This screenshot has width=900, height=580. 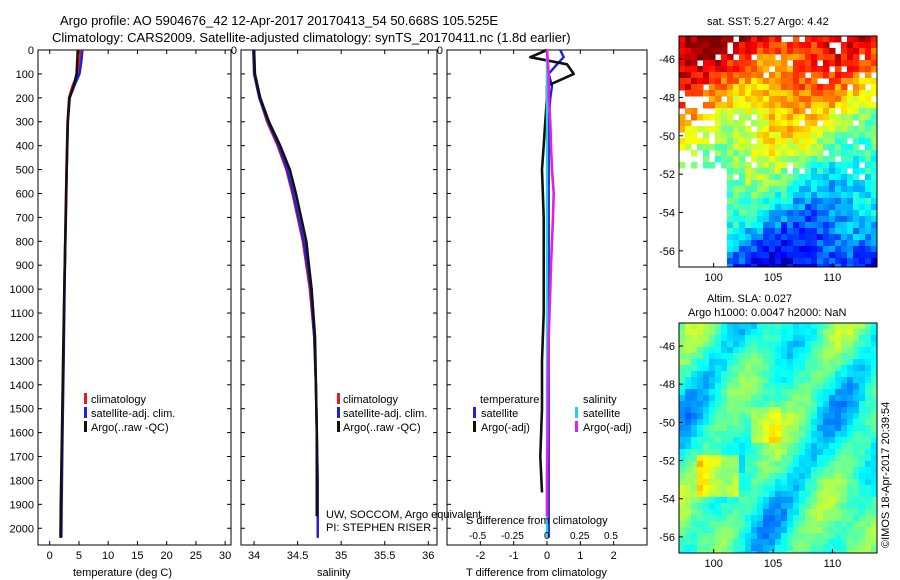 I want to click on legend-swatch-argo, so click(x=338, y=426).